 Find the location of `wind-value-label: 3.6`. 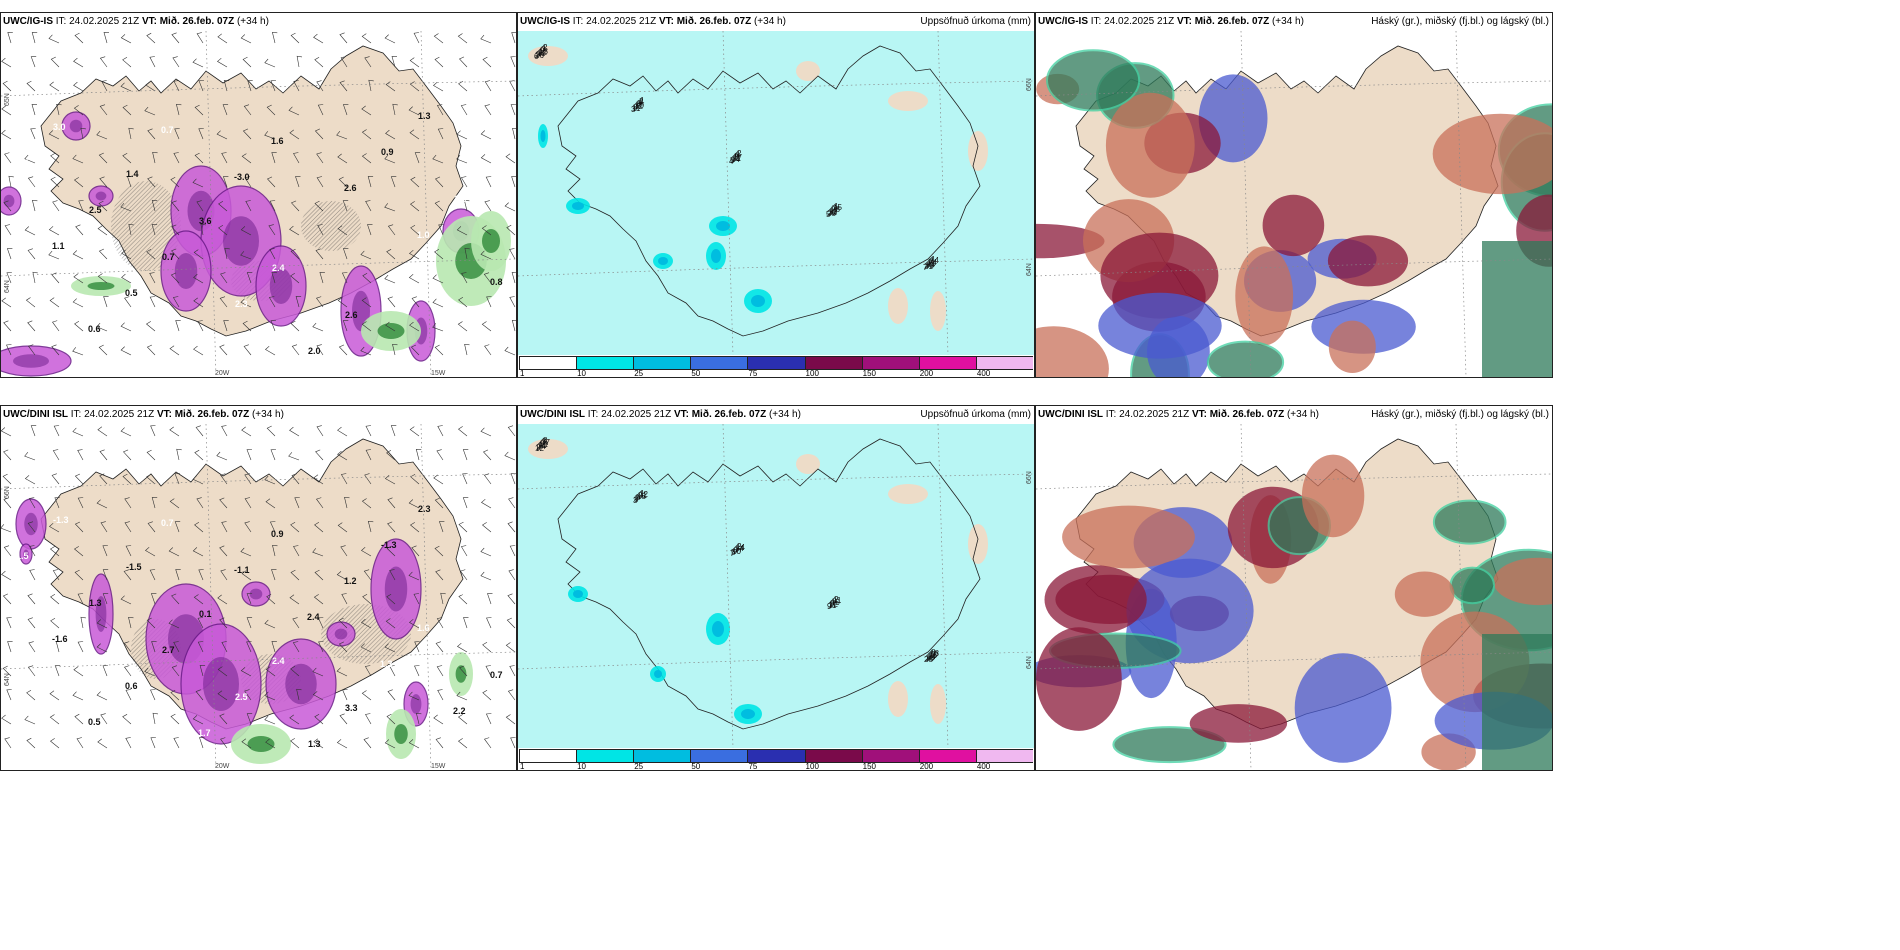

wind-value-label: 3.6 is located at coordinates (205, 221).